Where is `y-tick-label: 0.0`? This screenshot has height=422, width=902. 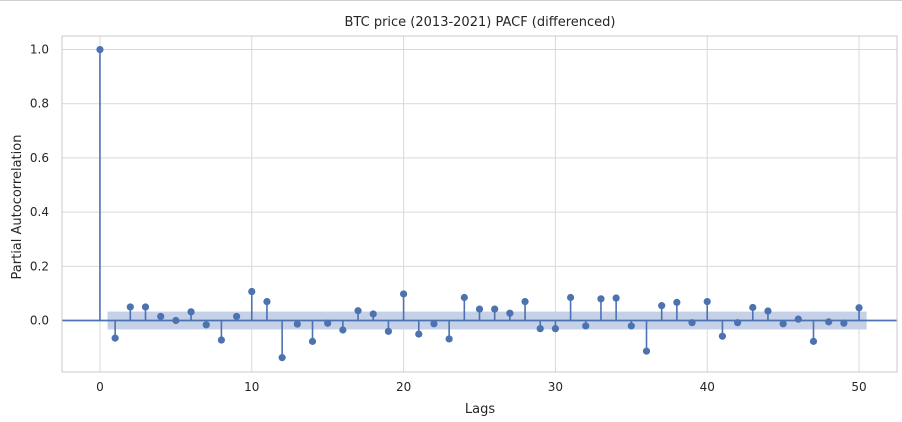
y-tick-label: 0.0 is located at coordinates (39, 321).